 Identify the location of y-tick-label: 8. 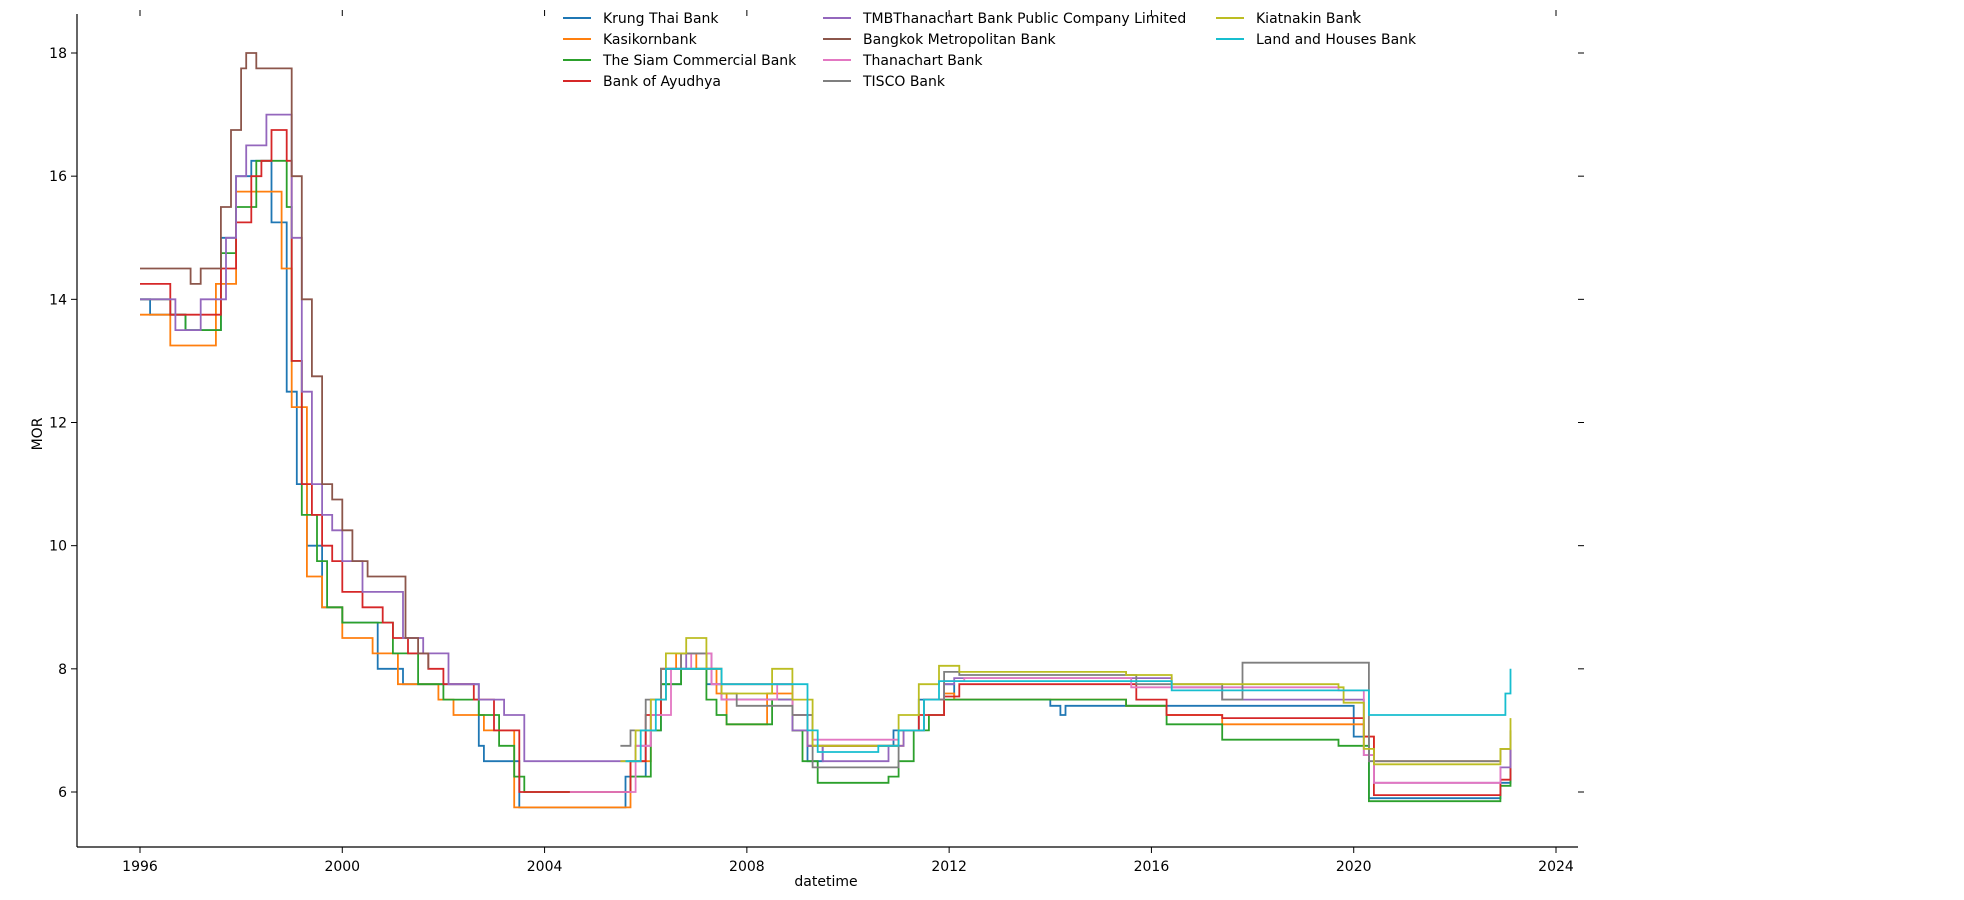
(62, 670).